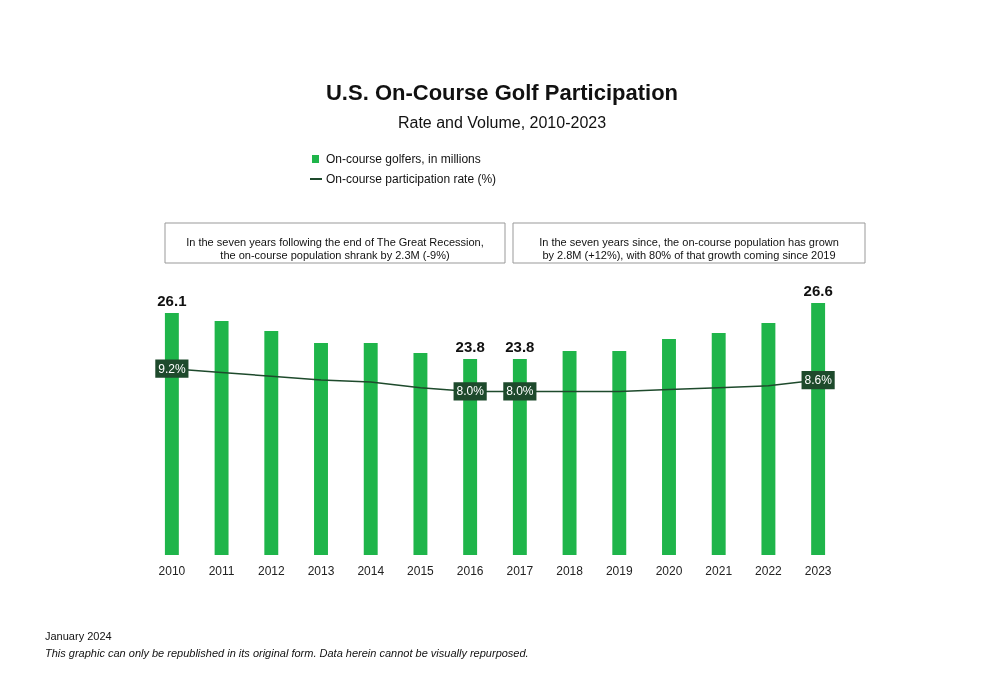  What do you see at coordinates (421, 570) in the screenshot?
I see `x-tick-label: 2015` at bounding box center [421, 570].